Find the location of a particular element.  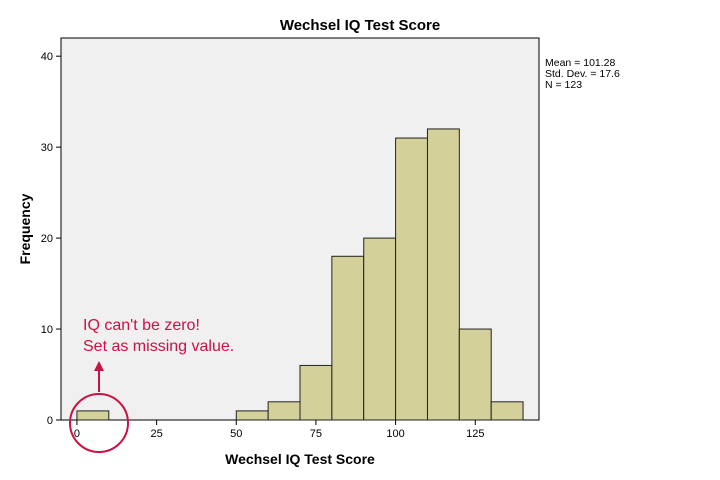

y-tick-label: 40 is located at coordinates (47, 57).